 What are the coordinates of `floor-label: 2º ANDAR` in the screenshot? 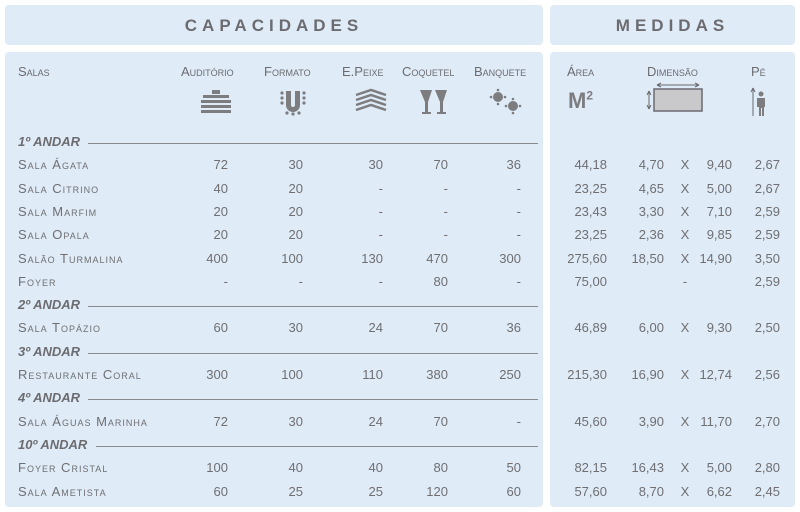 It's located at (49, 305).